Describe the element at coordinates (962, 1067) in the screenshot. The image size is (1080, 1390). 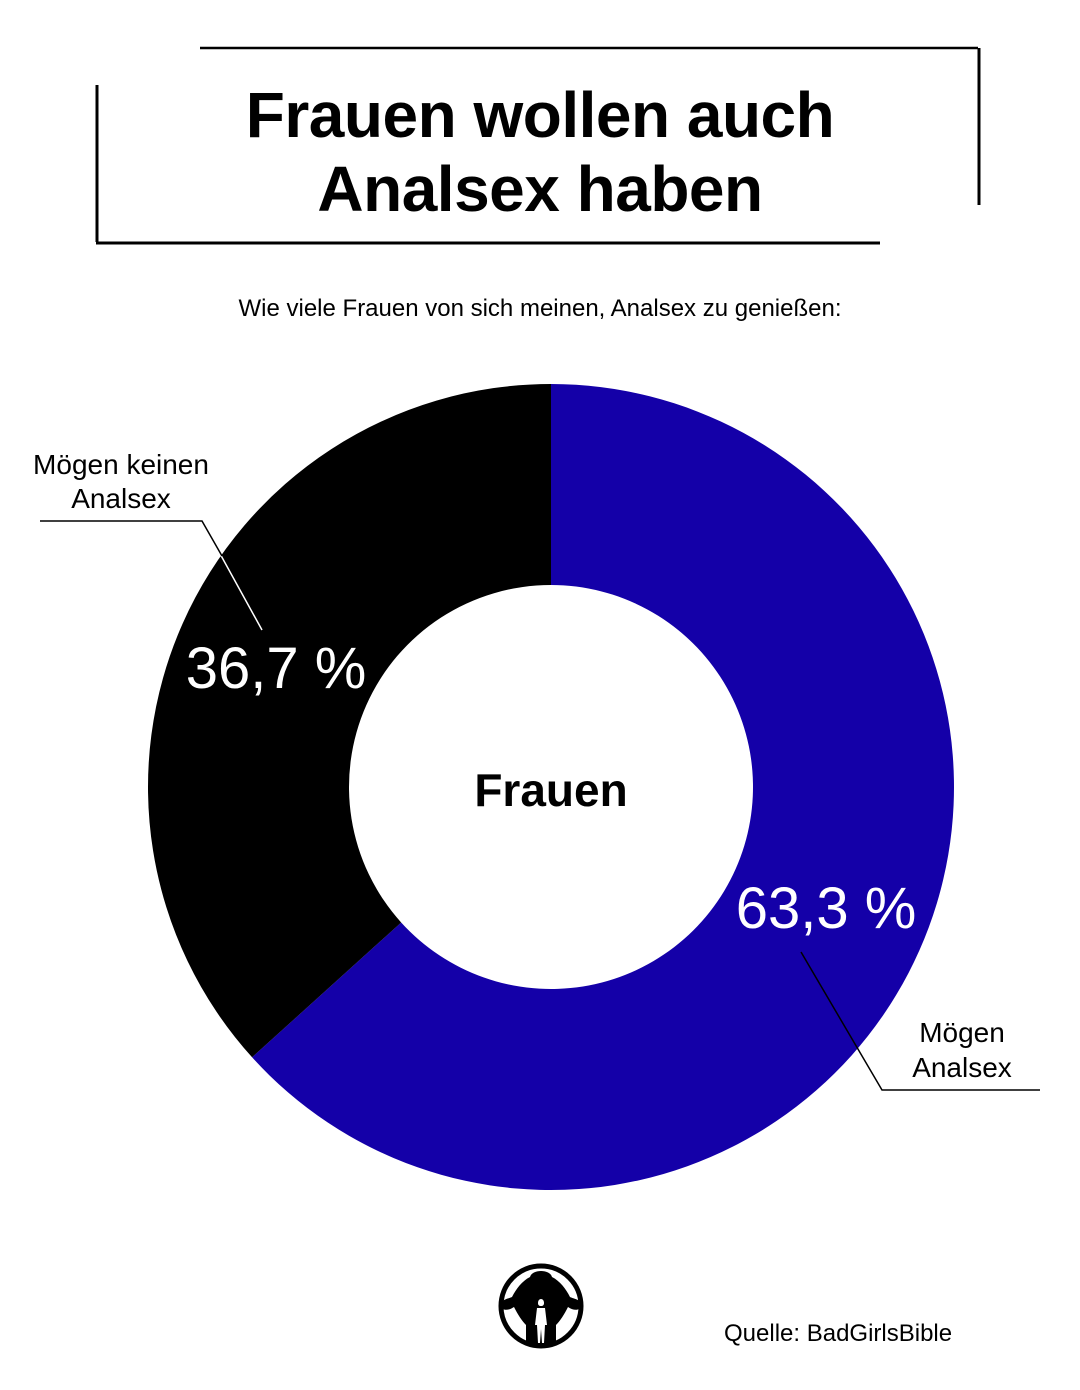
I see `category-label-0-line-1: Analsex` at that location.